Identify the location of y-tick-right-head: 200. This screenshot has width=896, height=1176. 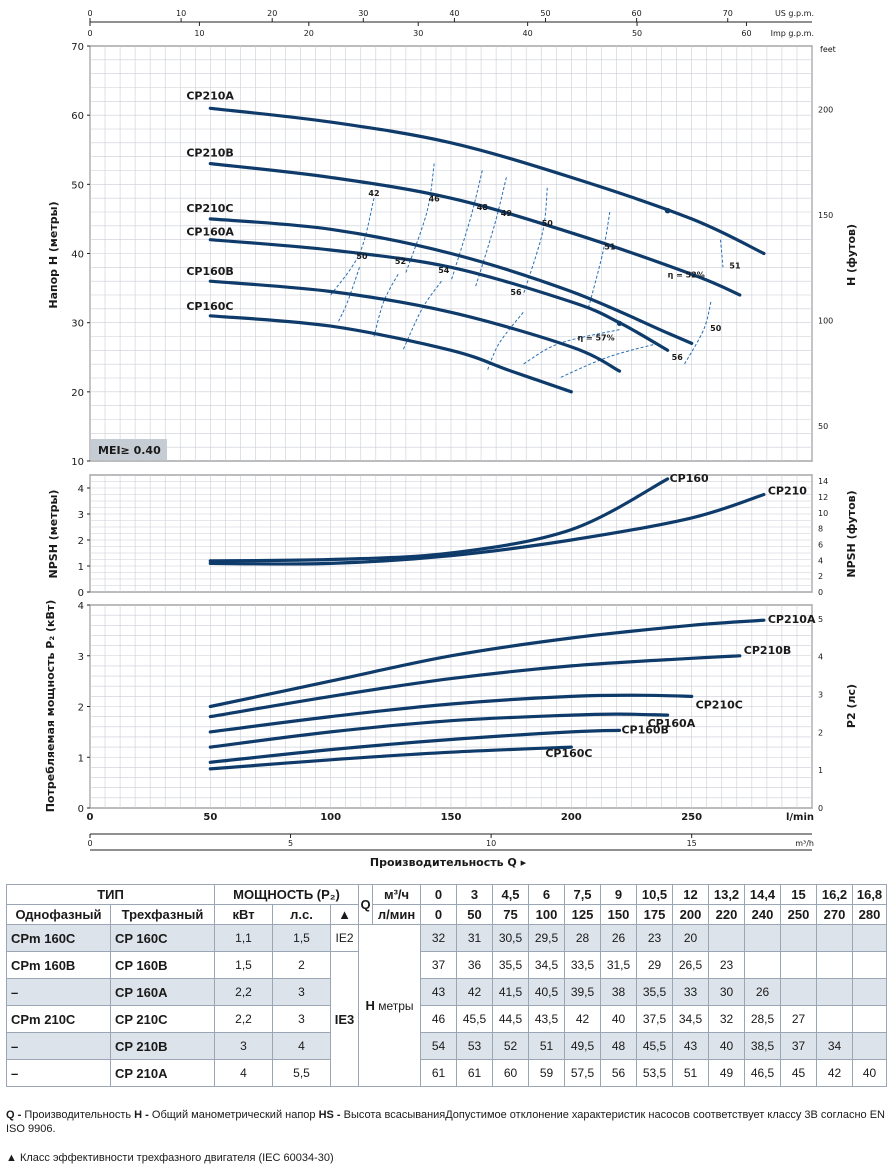
(825, 110).